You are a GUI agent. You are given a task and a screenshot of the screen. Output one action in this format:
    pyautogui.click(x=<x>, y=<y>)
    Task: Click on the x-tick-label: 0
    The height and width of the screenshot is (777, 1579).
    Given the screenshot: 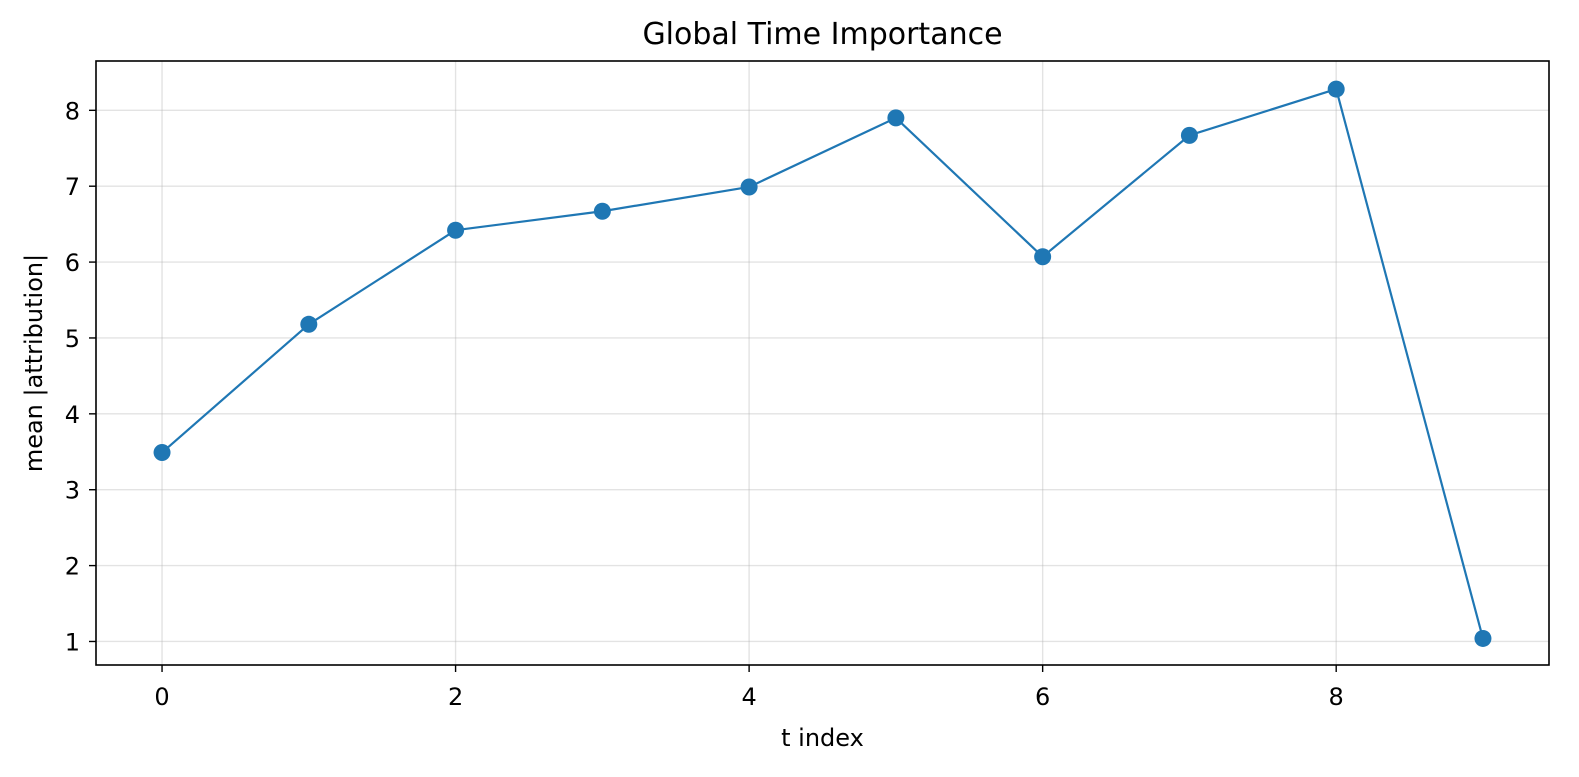 What is the action you would take?
    pyautogui.click(x=161, y=697)
    